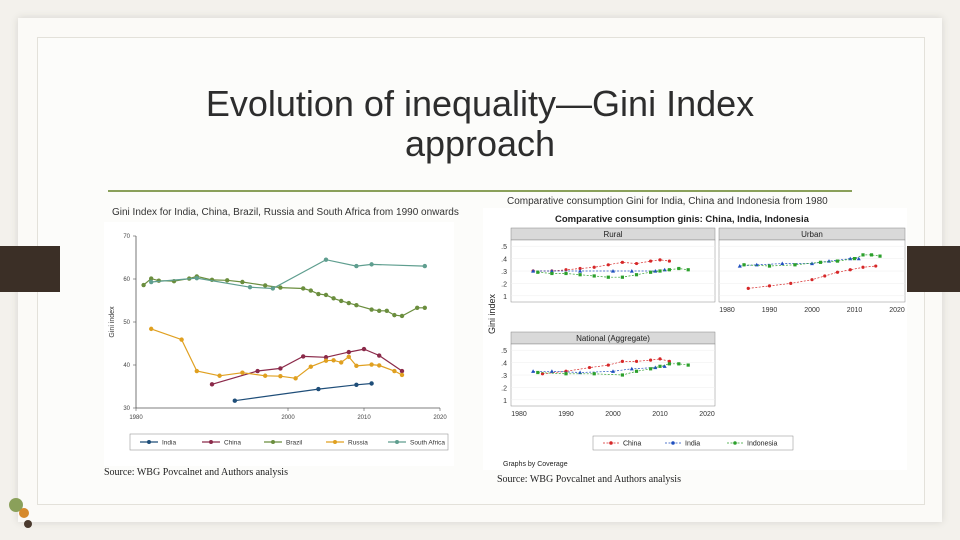  What do you see at coordinates (358, 443) in the screenshot?
I see `legend-label: Russia` at bounding box center [358, 443].